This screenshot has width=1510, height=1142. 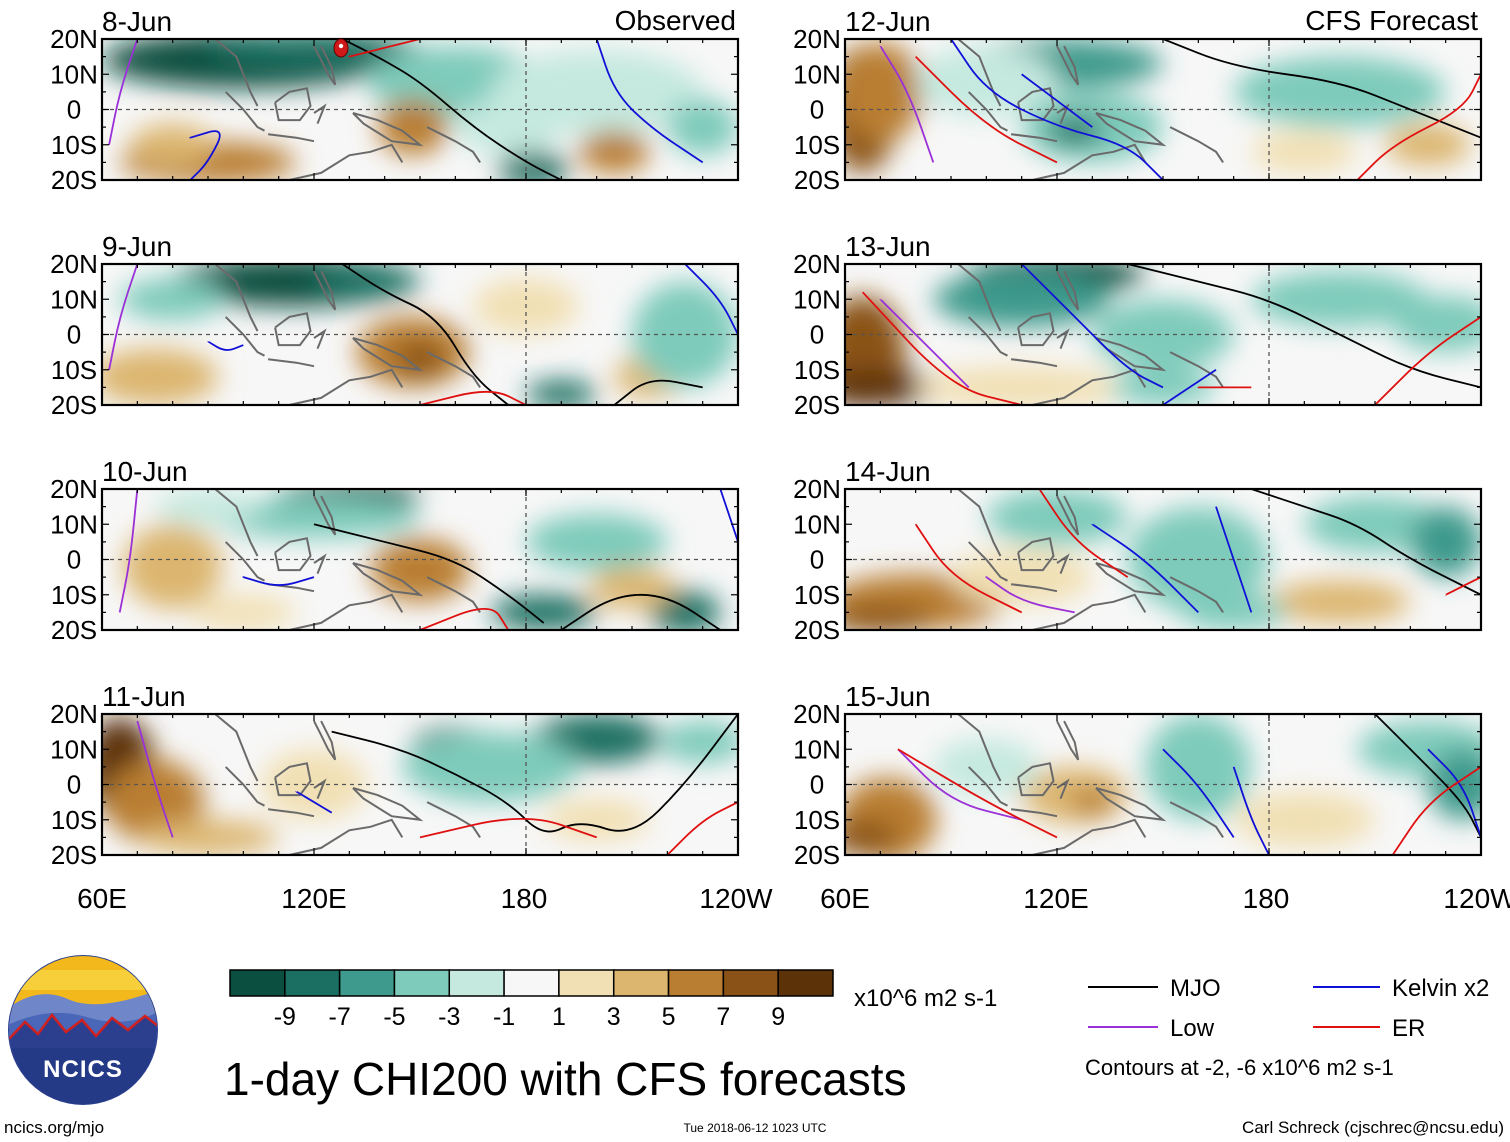 I want to click on colorbar-label: 3, so click(x=614, y=1017).